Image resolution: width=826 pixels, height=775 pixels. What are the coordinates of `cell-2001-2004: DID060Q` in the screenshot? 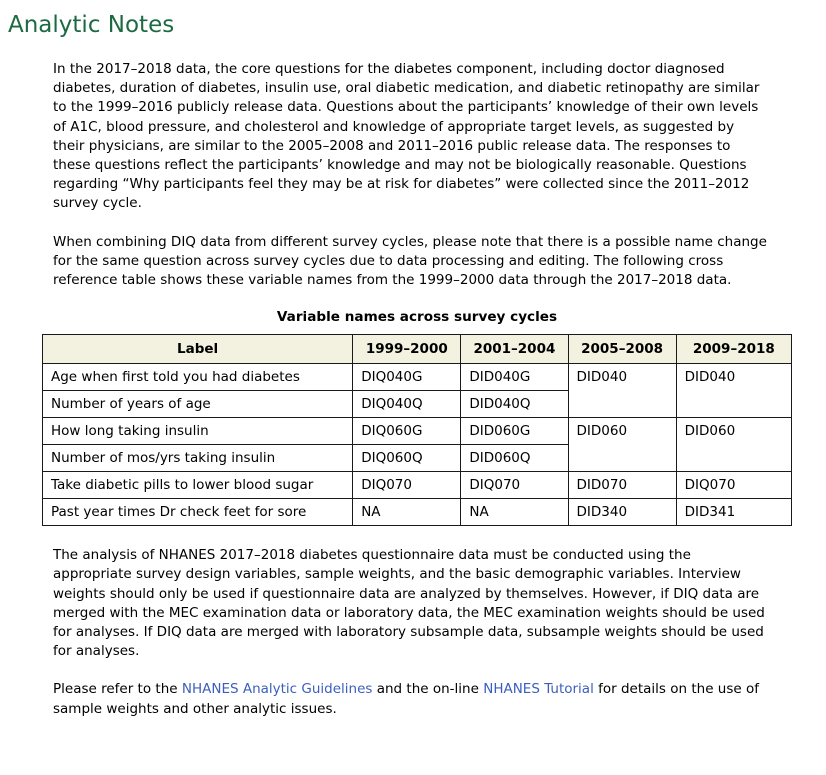 It's located at (514, 458).